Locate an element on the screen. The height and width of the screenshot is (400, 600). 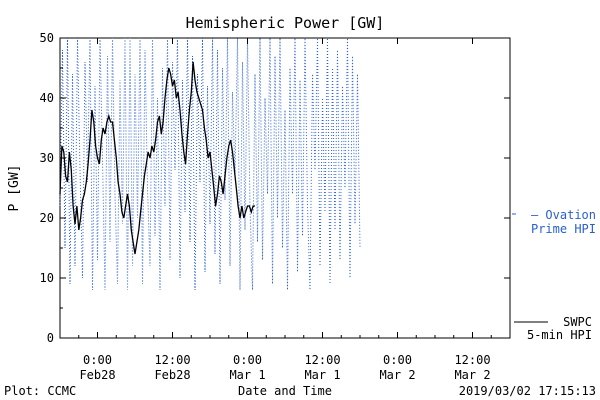
x-axis-label: Date and Time is located at coordinates (285, 391).